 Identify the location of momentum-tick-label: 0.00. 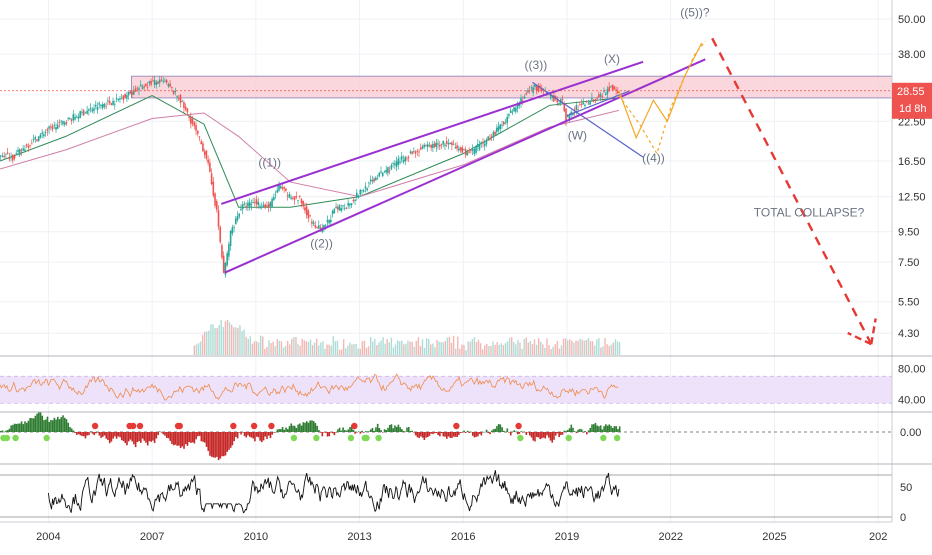
(910, 433).